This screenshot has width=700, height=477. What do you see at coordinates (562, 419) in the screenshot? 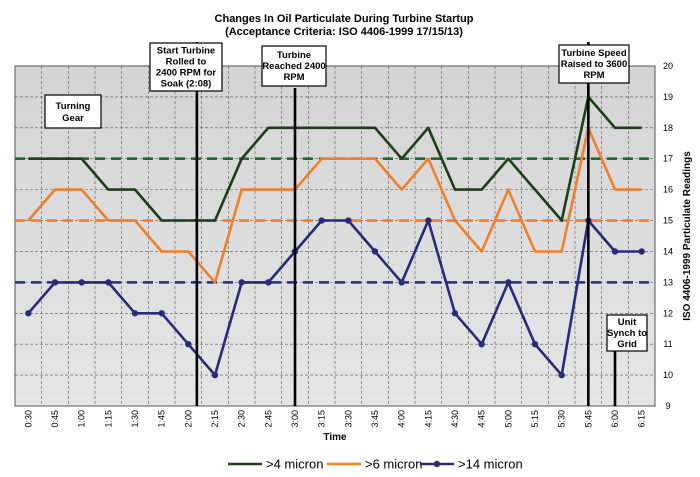
I see `x-tick-label: 5:30` at bounding box center [562, 419].